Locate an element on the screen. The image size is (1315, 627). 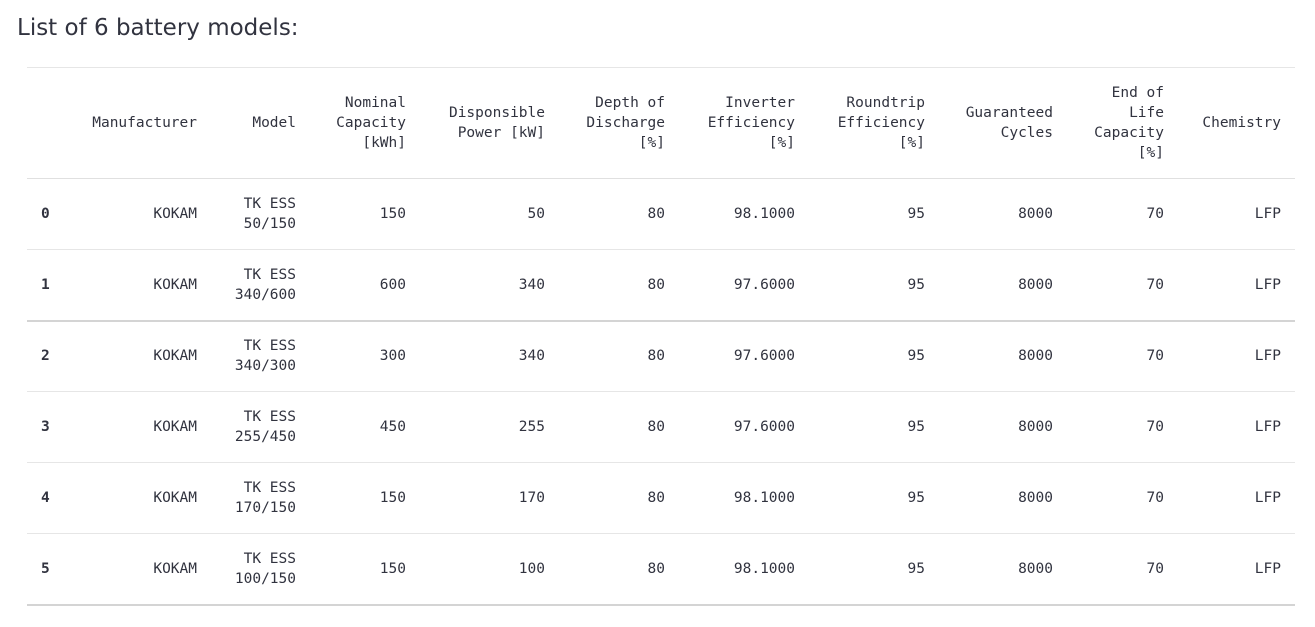
cell-value: 2 is located at coordinates (45, 356).